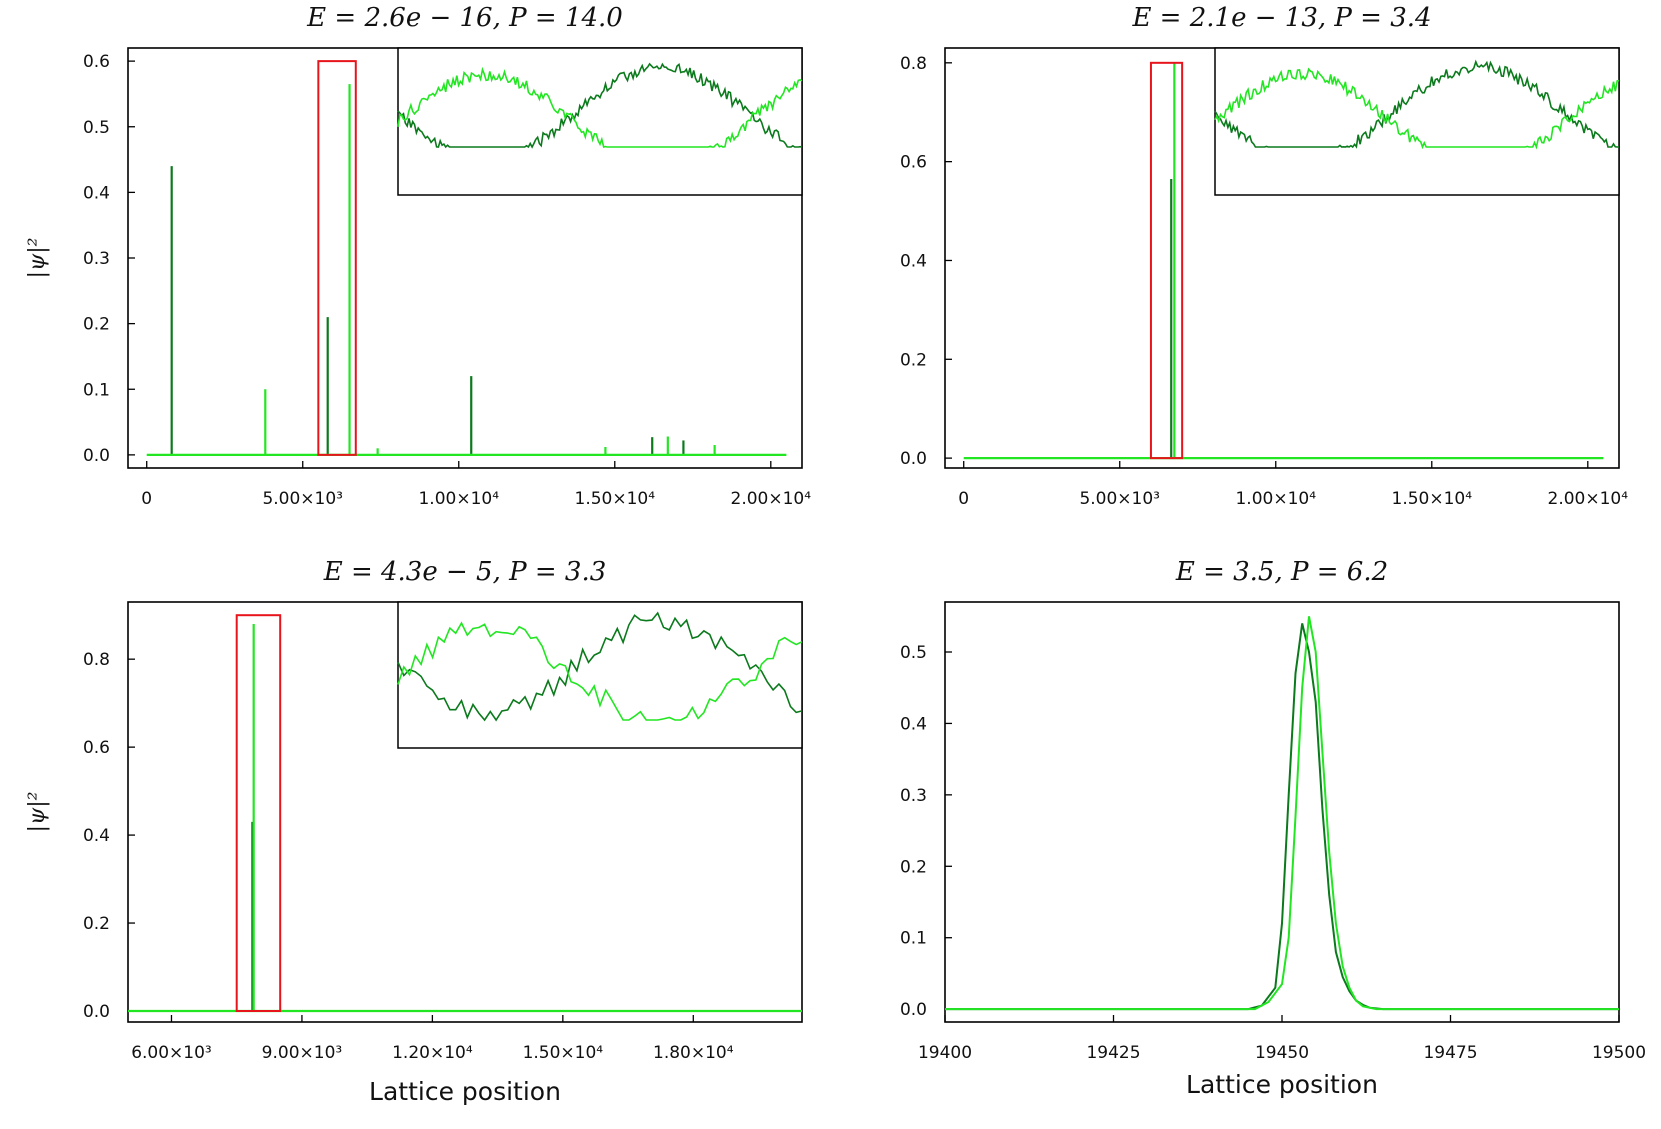 This screenshot has height=1129, width=1661. Describe the element at coordinates (1450, 1053) in the screenshot. I see `x-tick-label: 19475` at that location.